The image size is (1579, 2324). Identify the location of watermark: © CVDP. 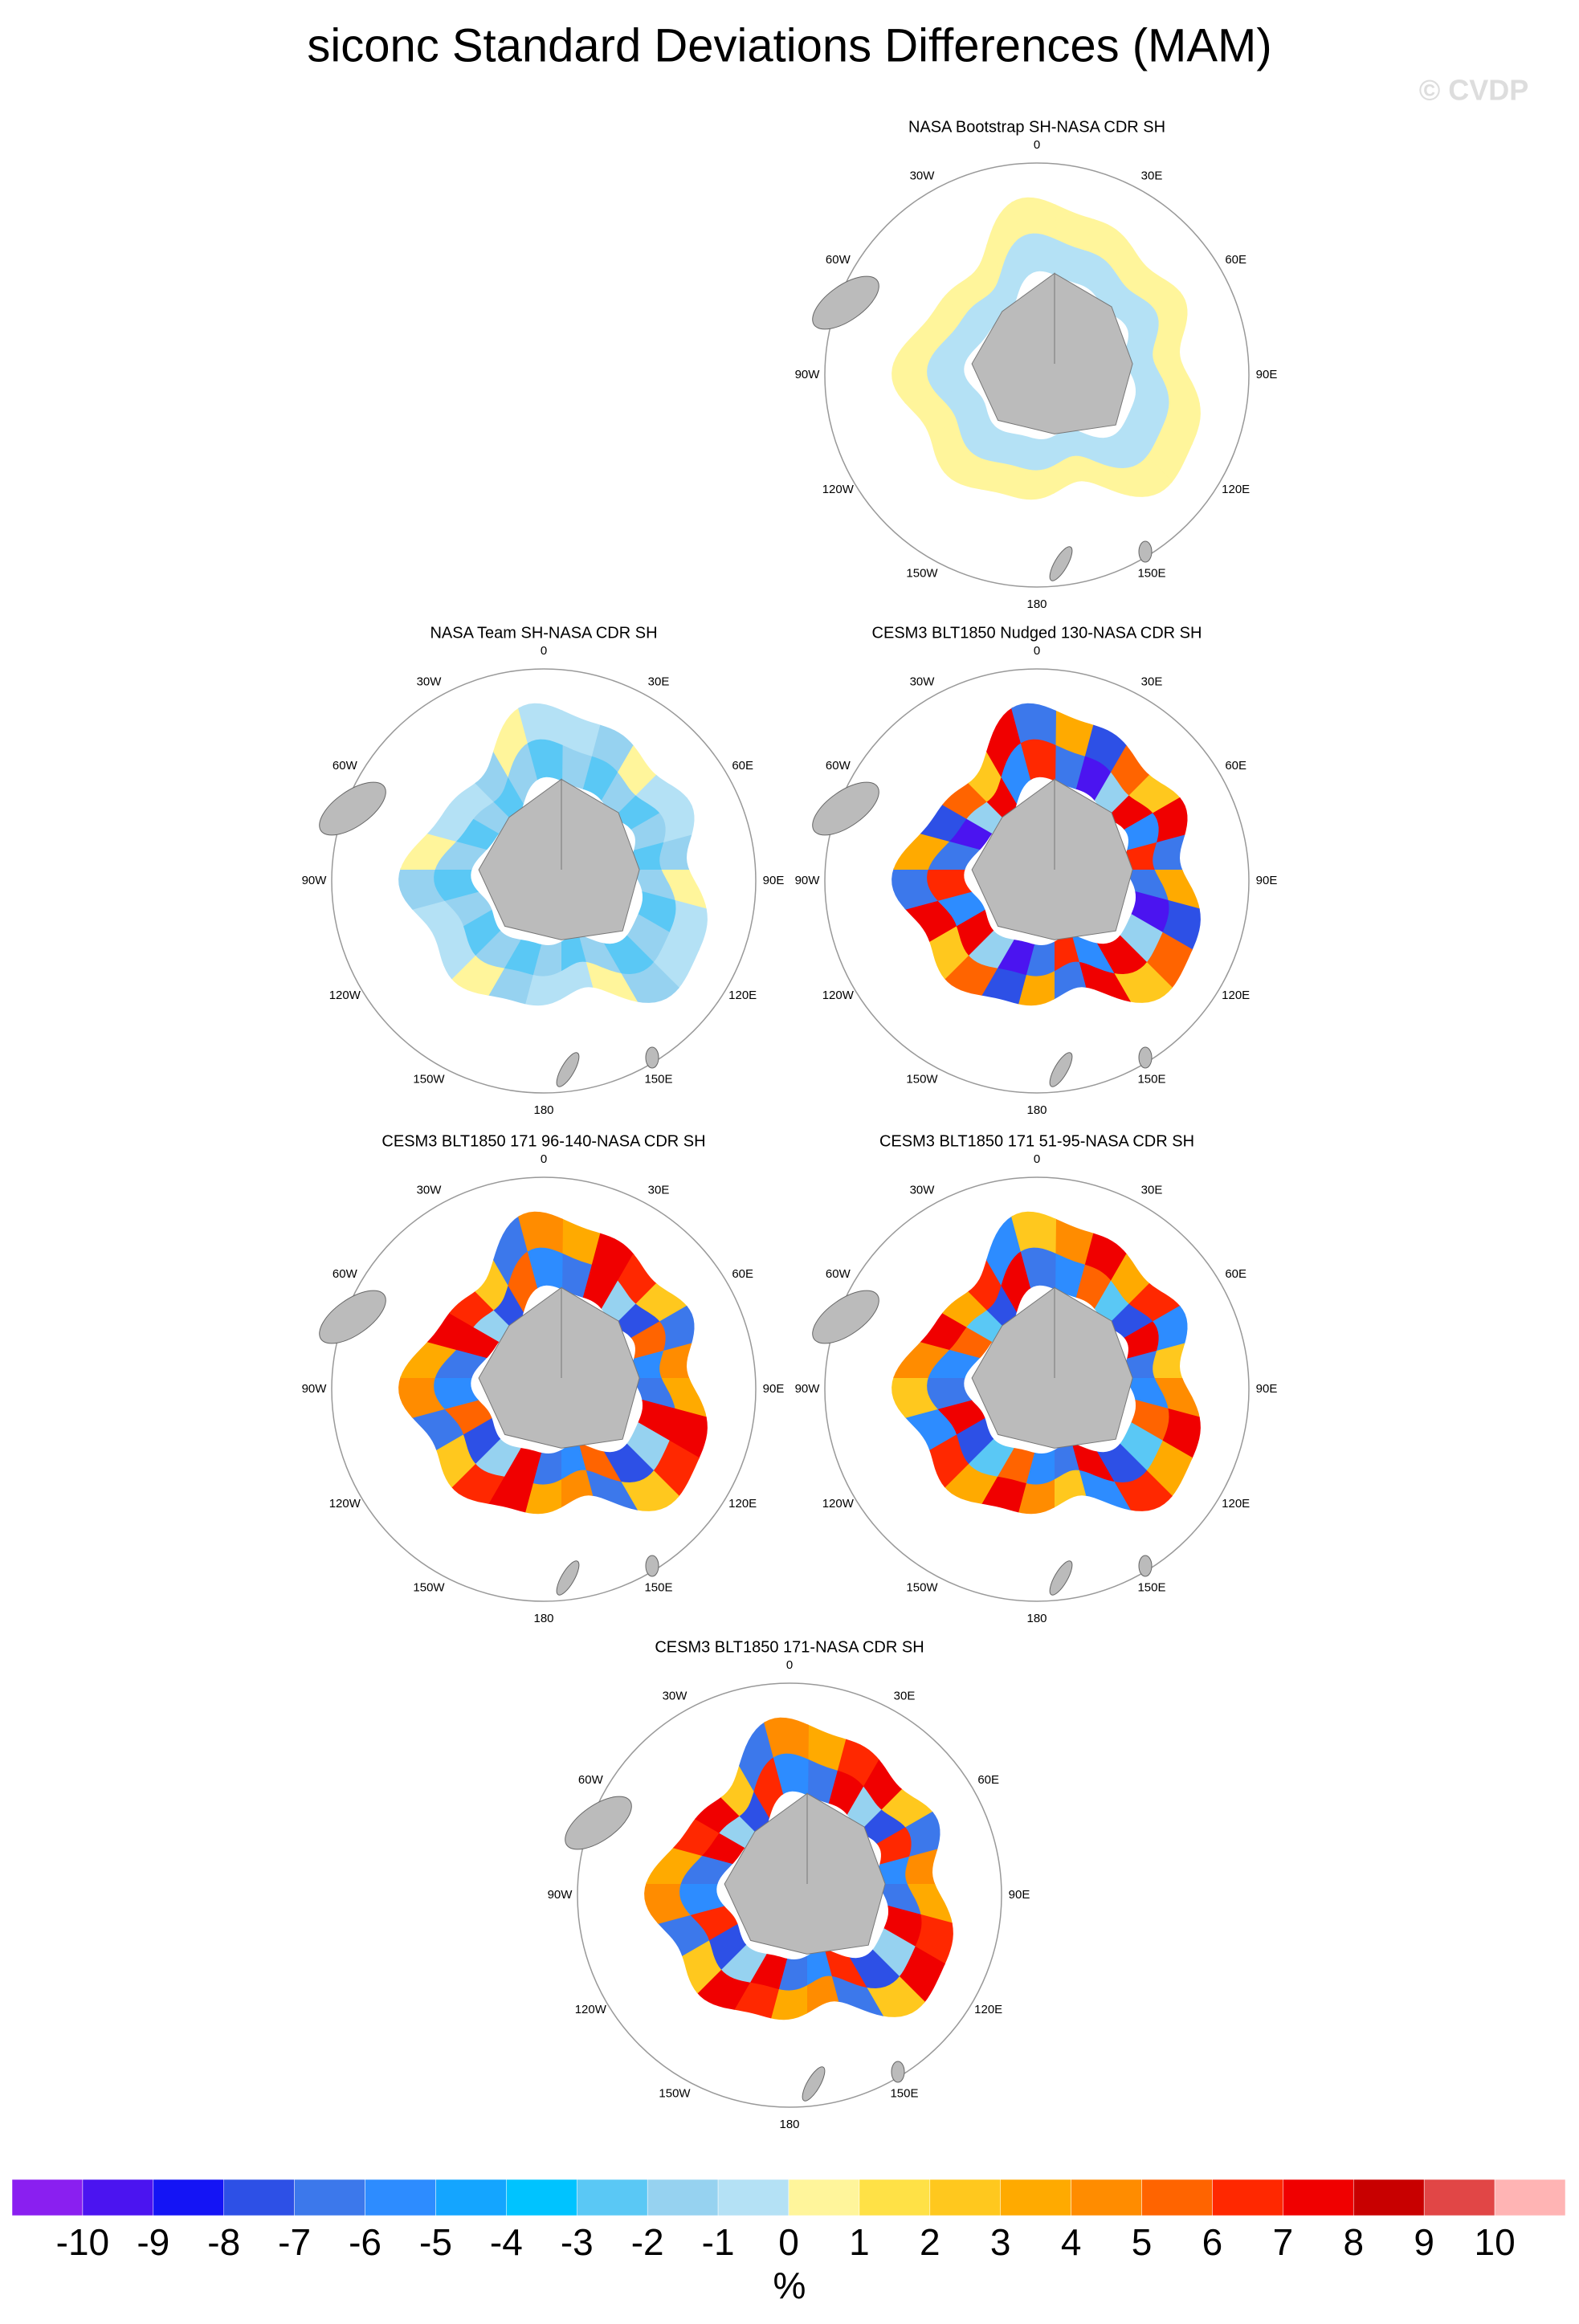
(1474, 91).